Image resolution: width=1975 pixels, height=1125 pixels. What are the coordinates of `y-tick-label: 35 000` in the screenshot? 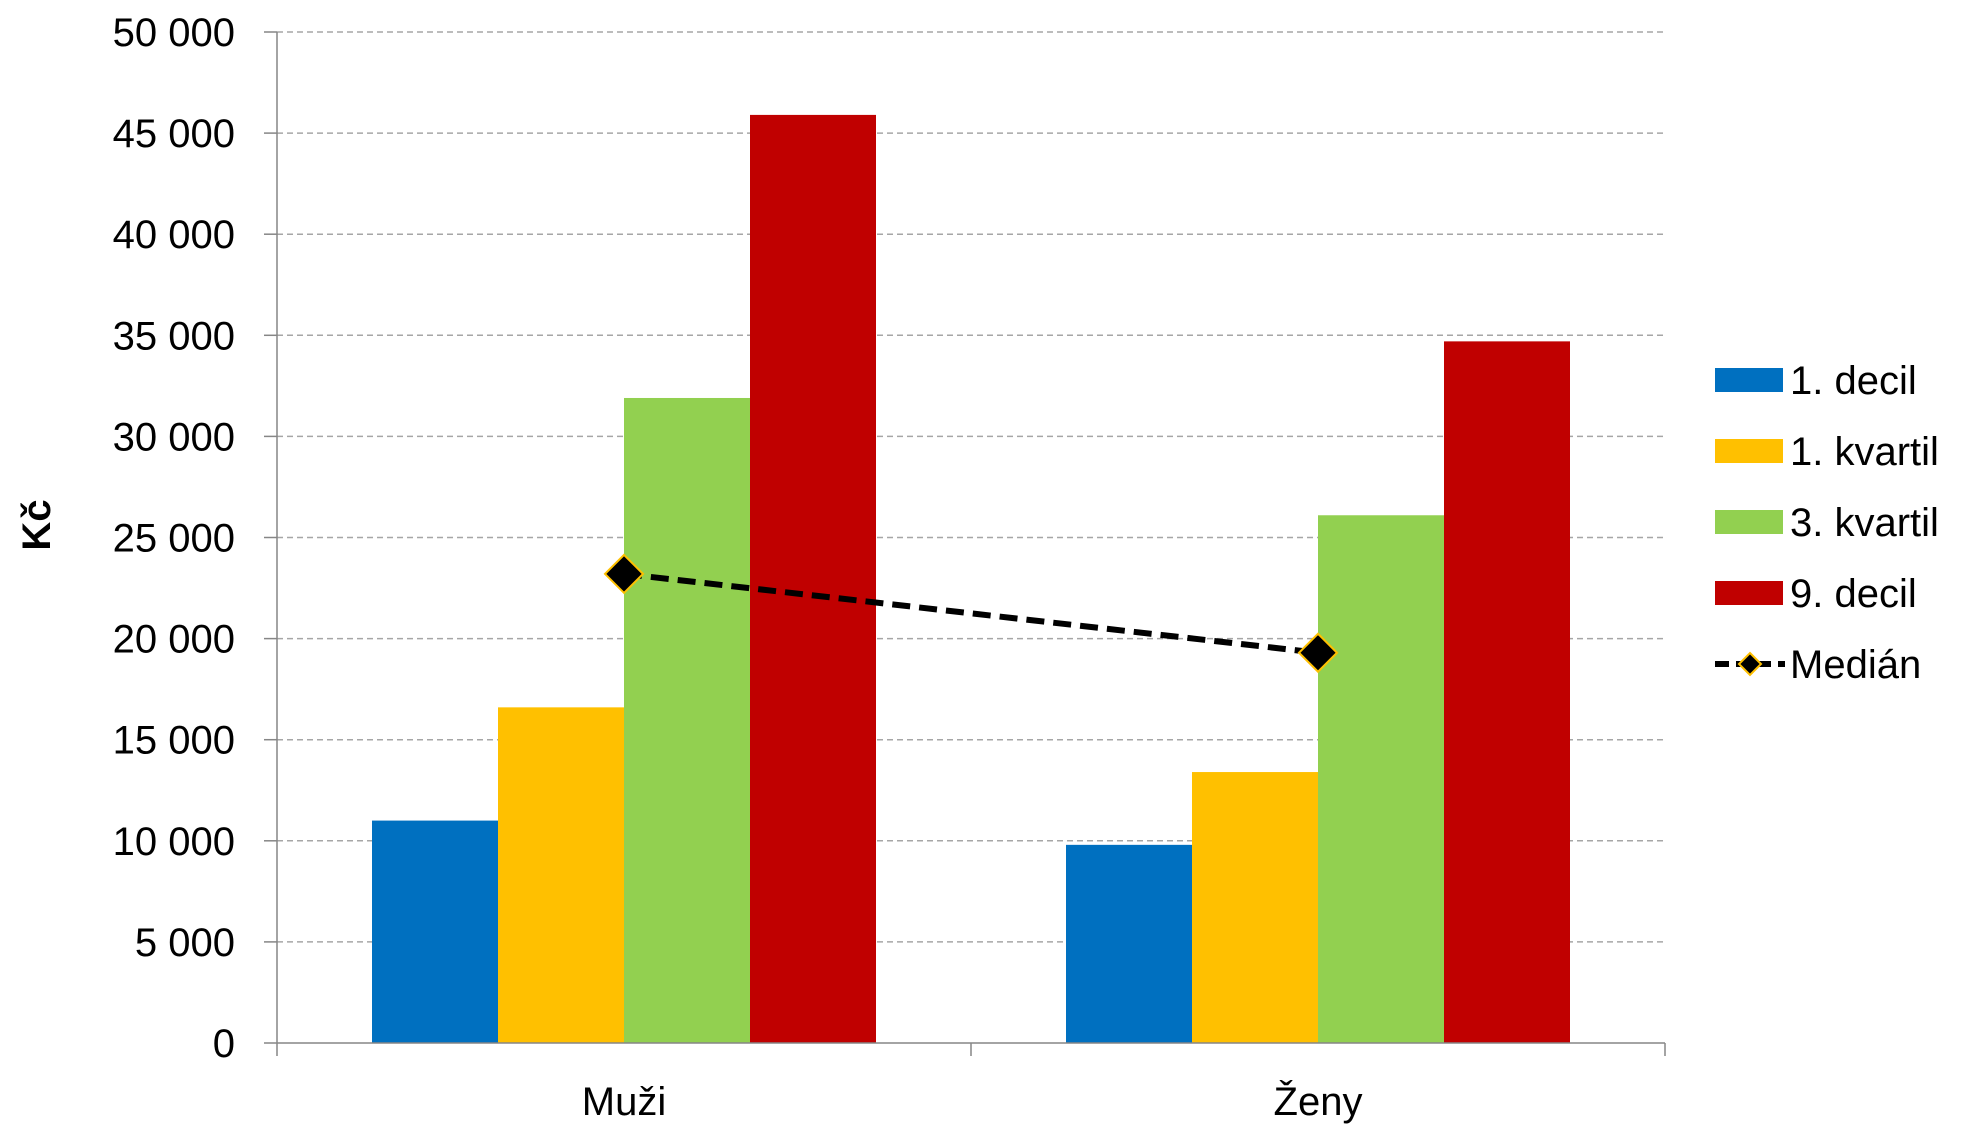 It's located at (174, 336).